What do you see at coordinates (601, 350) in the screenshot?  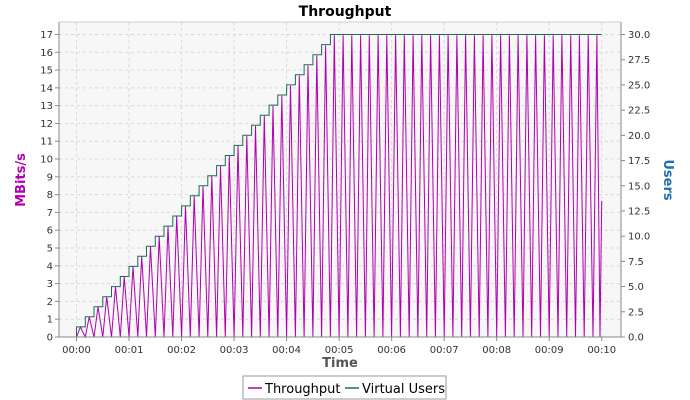 I see `x-tick-label: 00:10` at bounding box center [601, 350].